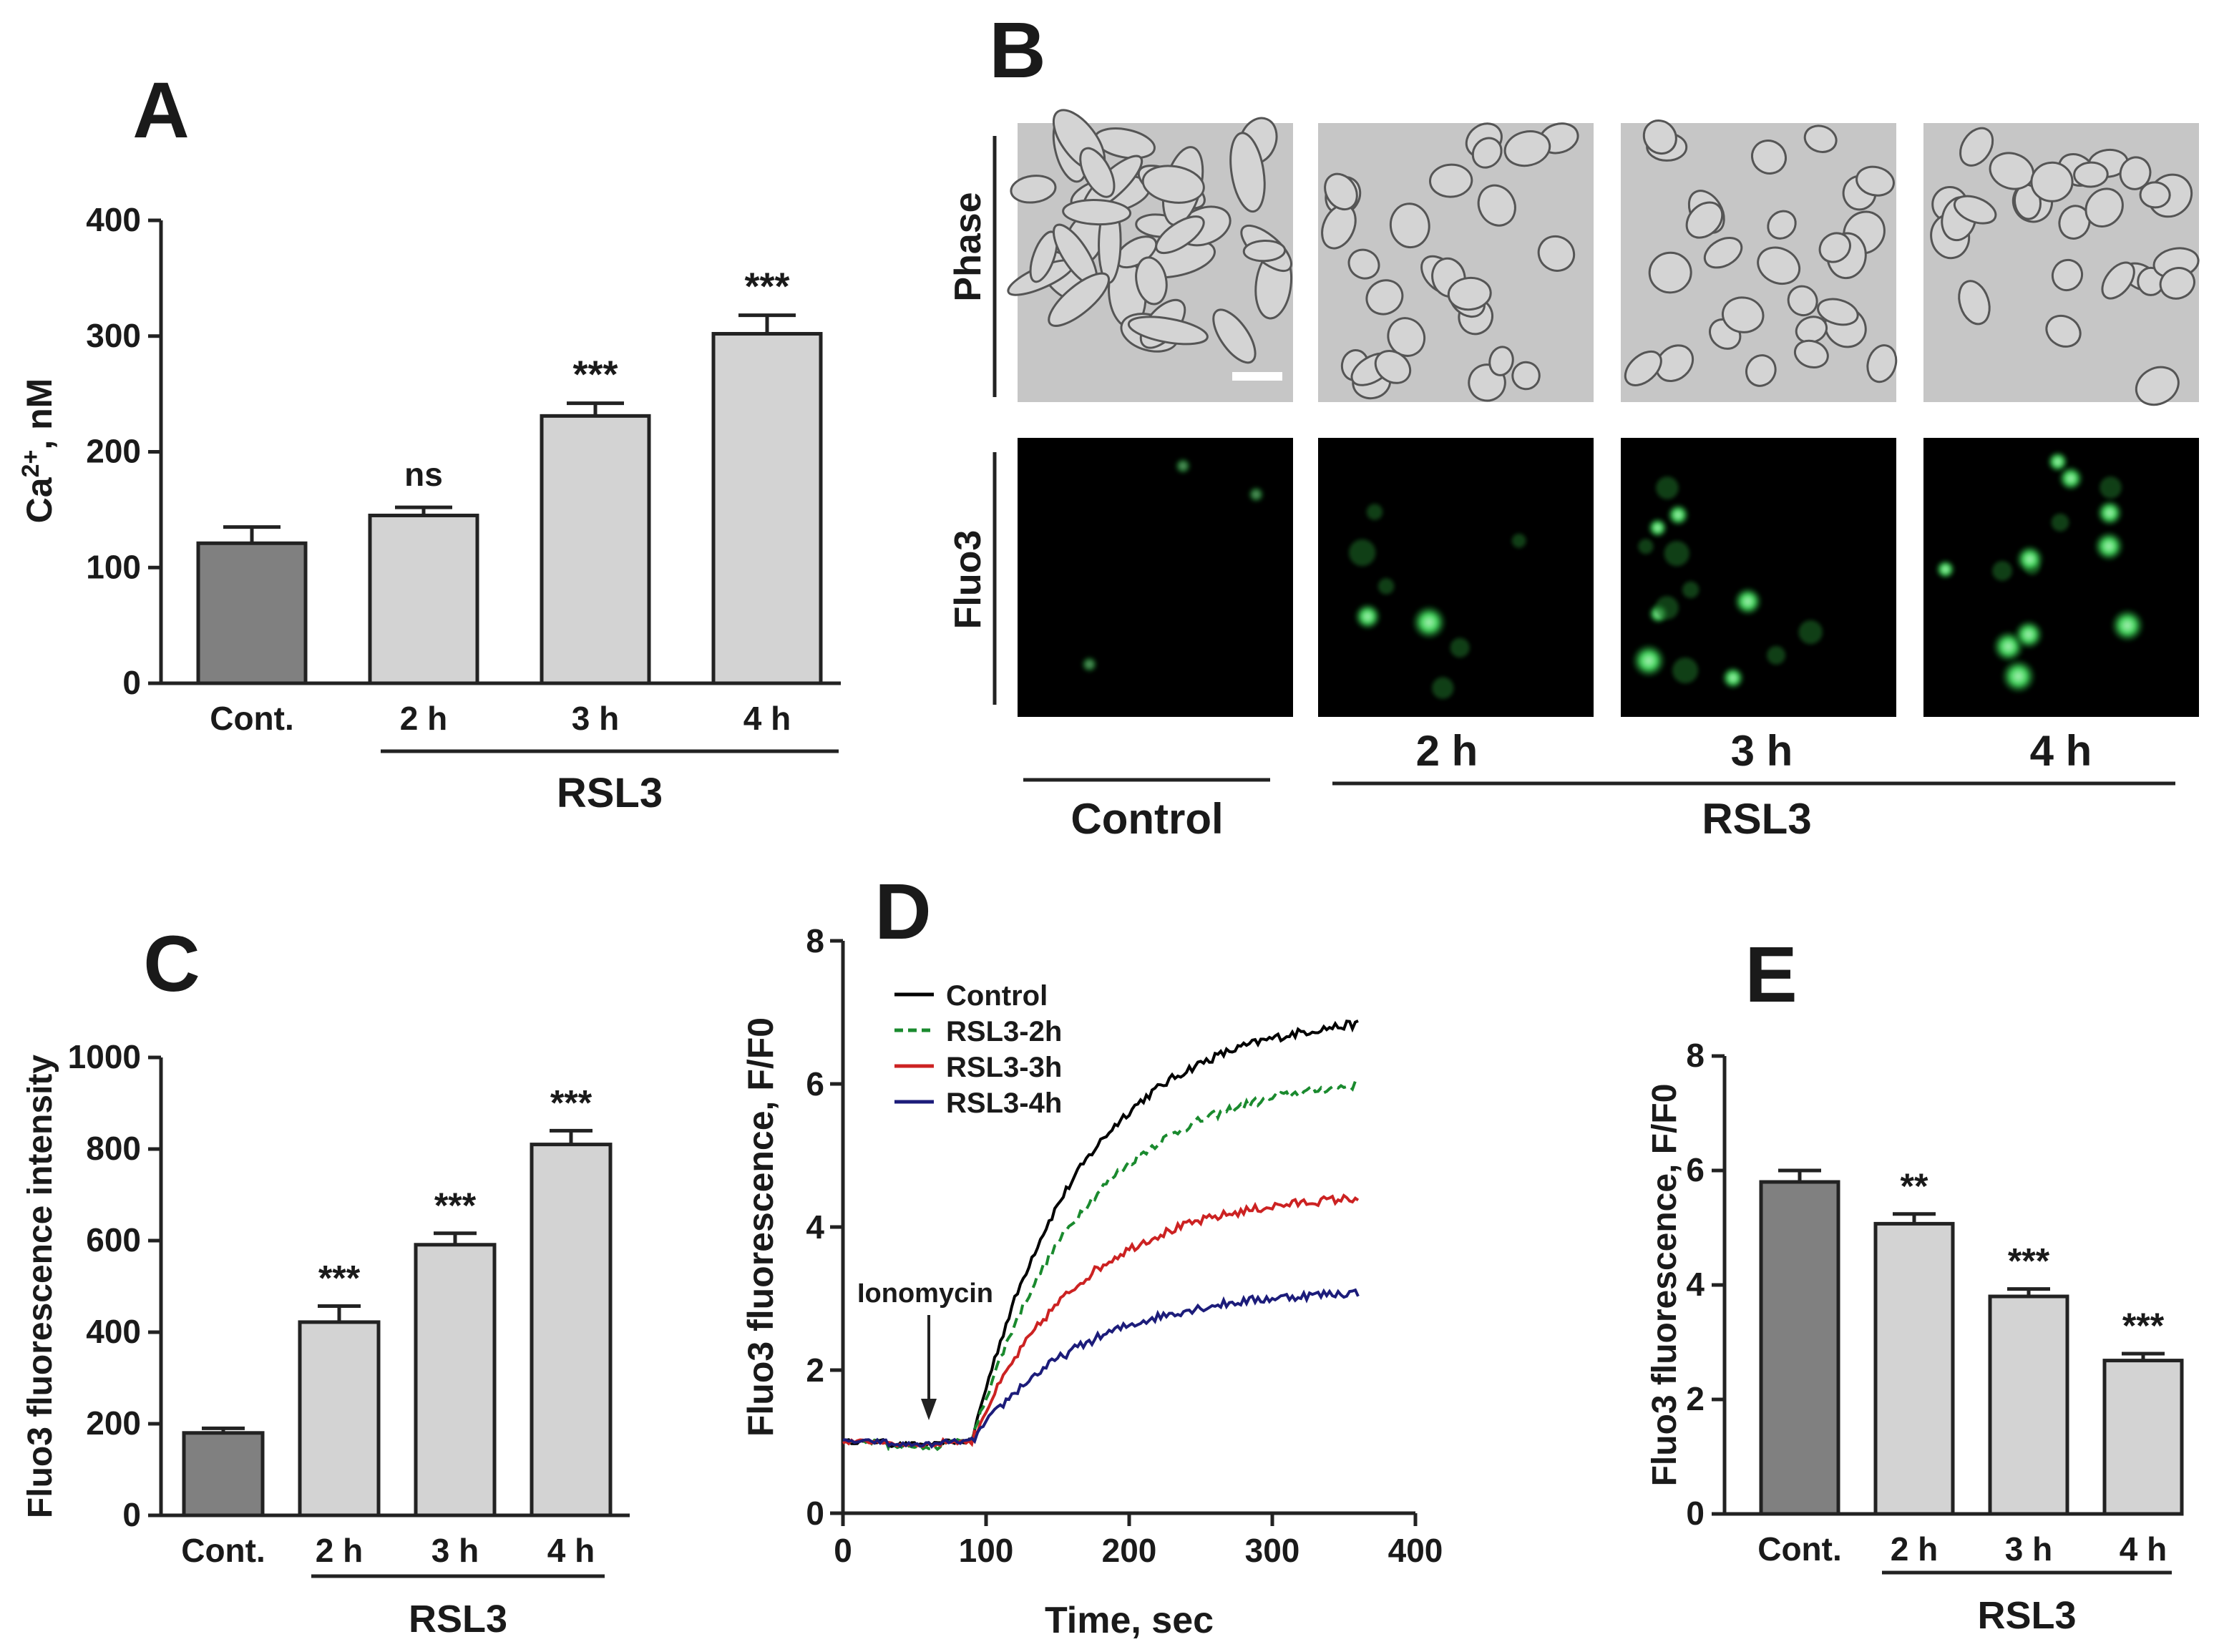 The width and height of the screenshot is (2214, 1652). I want to click on y-tick-label: 1000, so click(105, 1056).